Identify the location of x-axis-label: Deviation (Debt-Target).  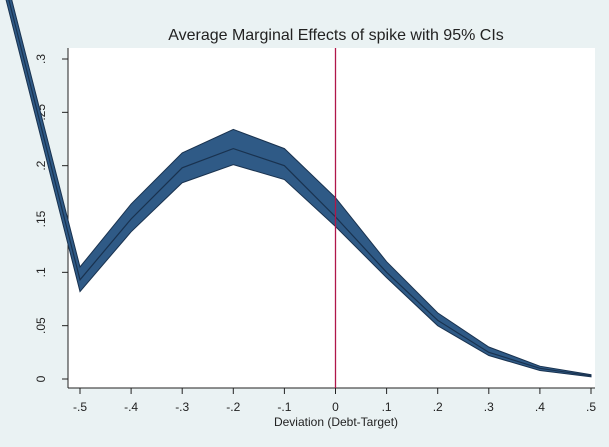
(336, 422).